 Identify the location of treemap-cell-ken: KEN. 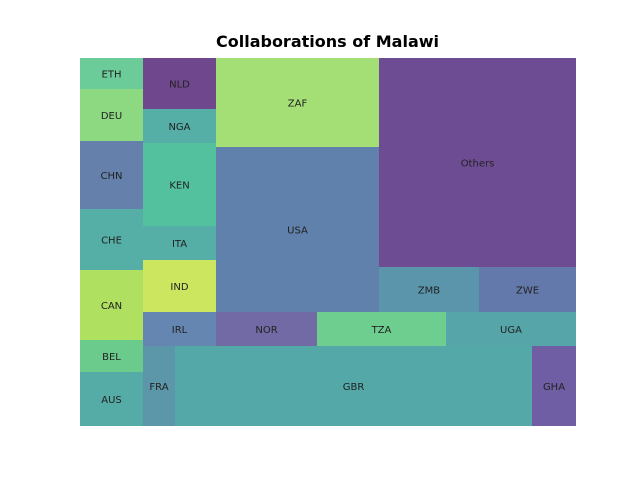
(179, 184).